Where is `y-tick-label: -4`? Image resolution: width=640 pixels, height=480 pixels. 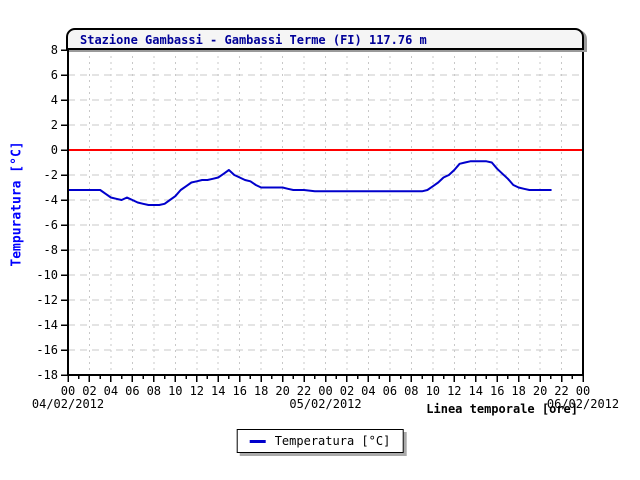 y-tick-label: -4 is located at coordinates (51, 200).